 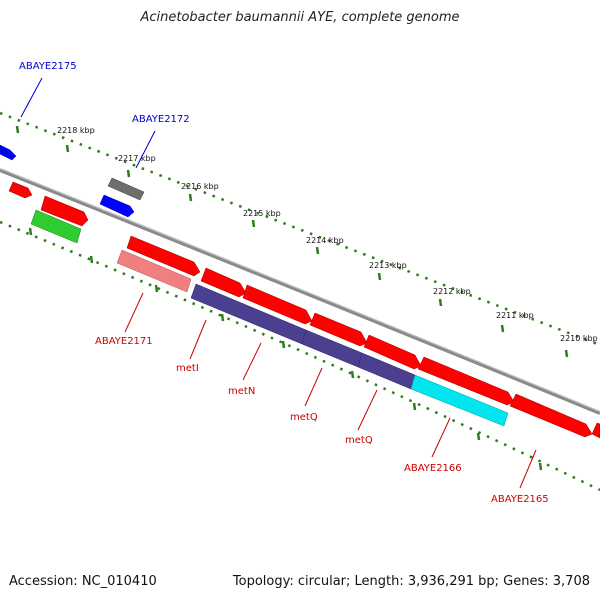 I want to click on tick-label: 2212 kbp, so click(x=452, y=291).